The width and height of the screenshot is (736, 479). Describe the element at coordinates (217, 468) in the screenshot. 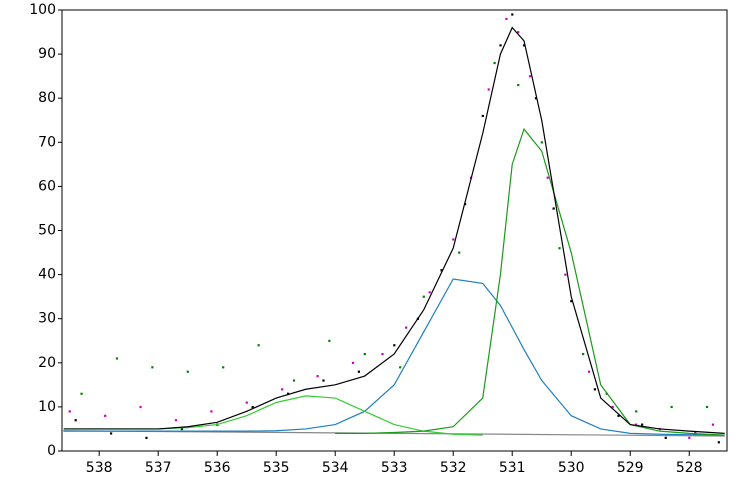

I see `x-tick-label: 536` at that location.